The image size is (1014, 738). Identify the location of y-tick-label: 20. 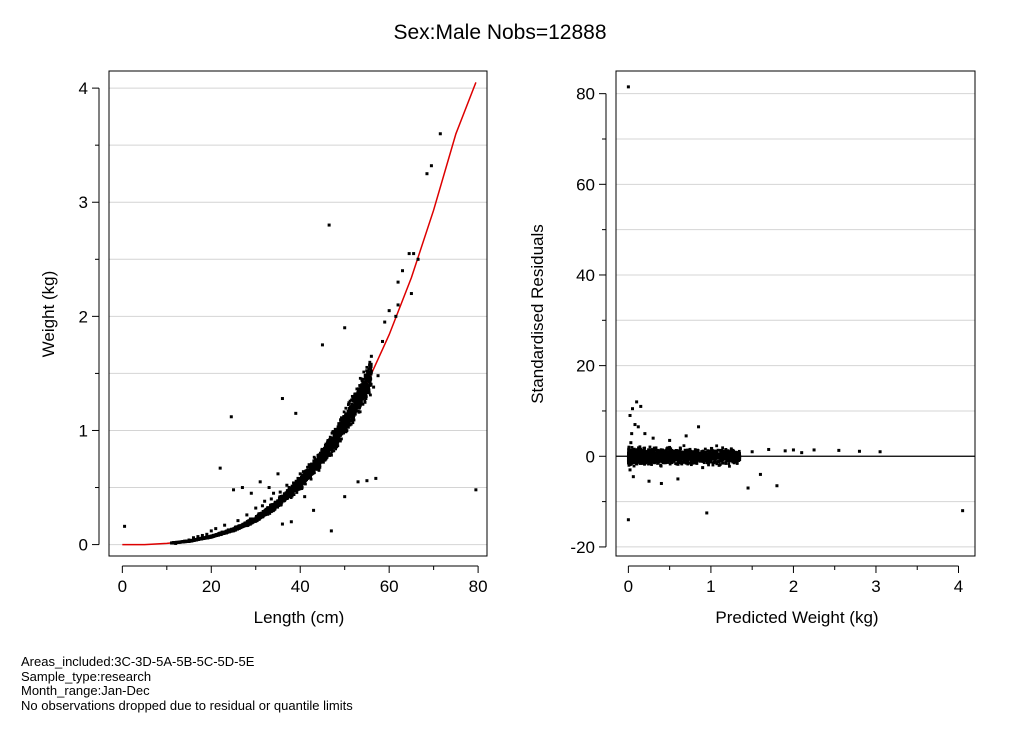
(585, 366).